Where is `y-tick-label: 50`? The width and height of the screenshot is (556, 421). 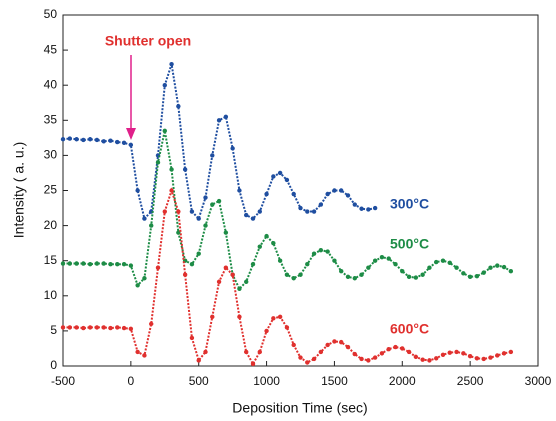
y-tick-label: 50 is located at coordinates (51, 14).